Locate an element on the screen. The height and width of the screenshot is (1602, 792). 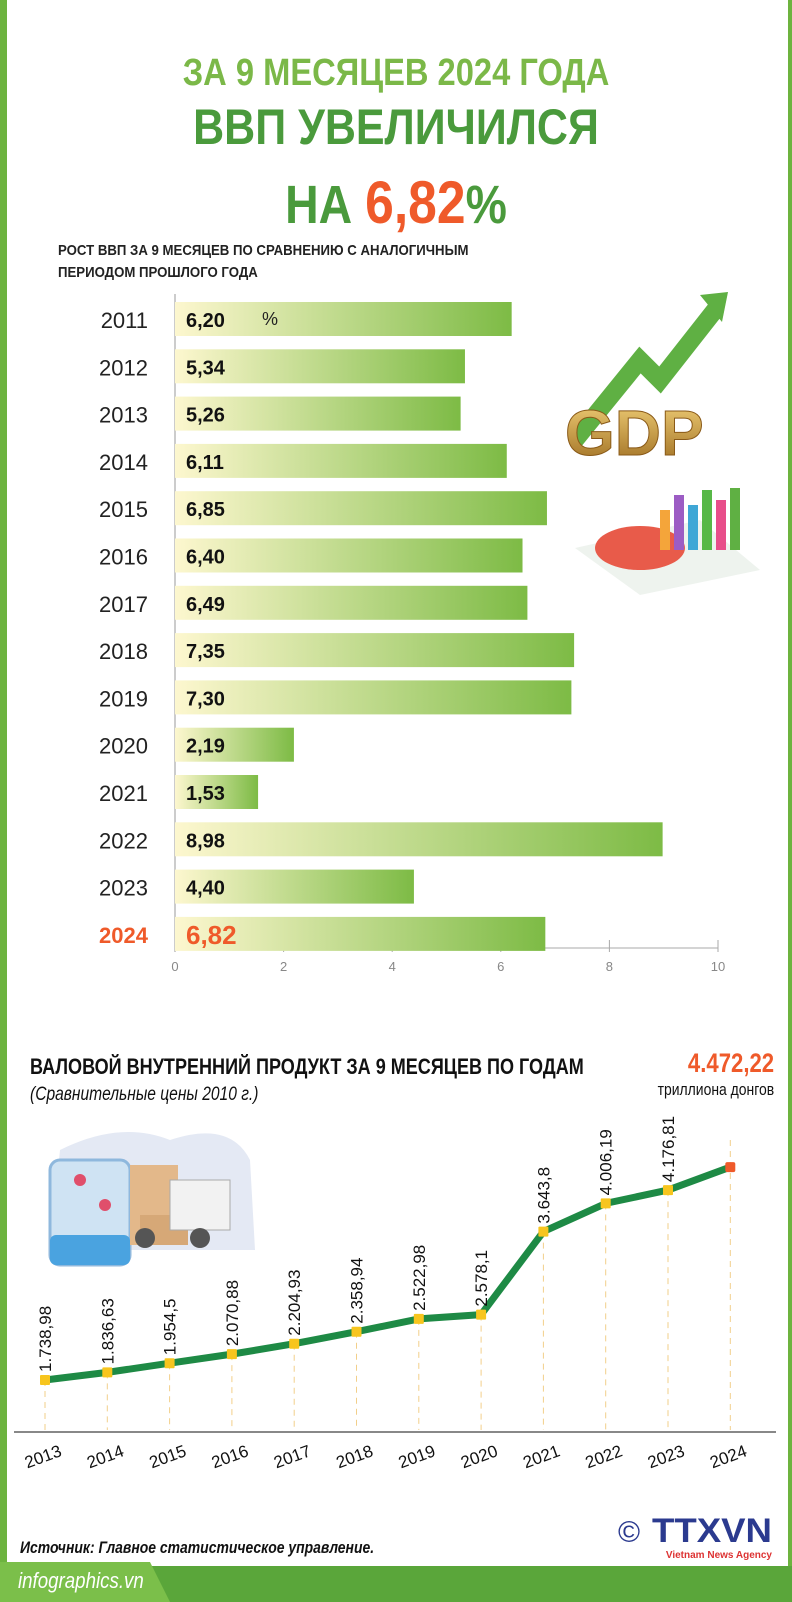
data-label: 1.738,98 is located at coordinates (45, 1339).